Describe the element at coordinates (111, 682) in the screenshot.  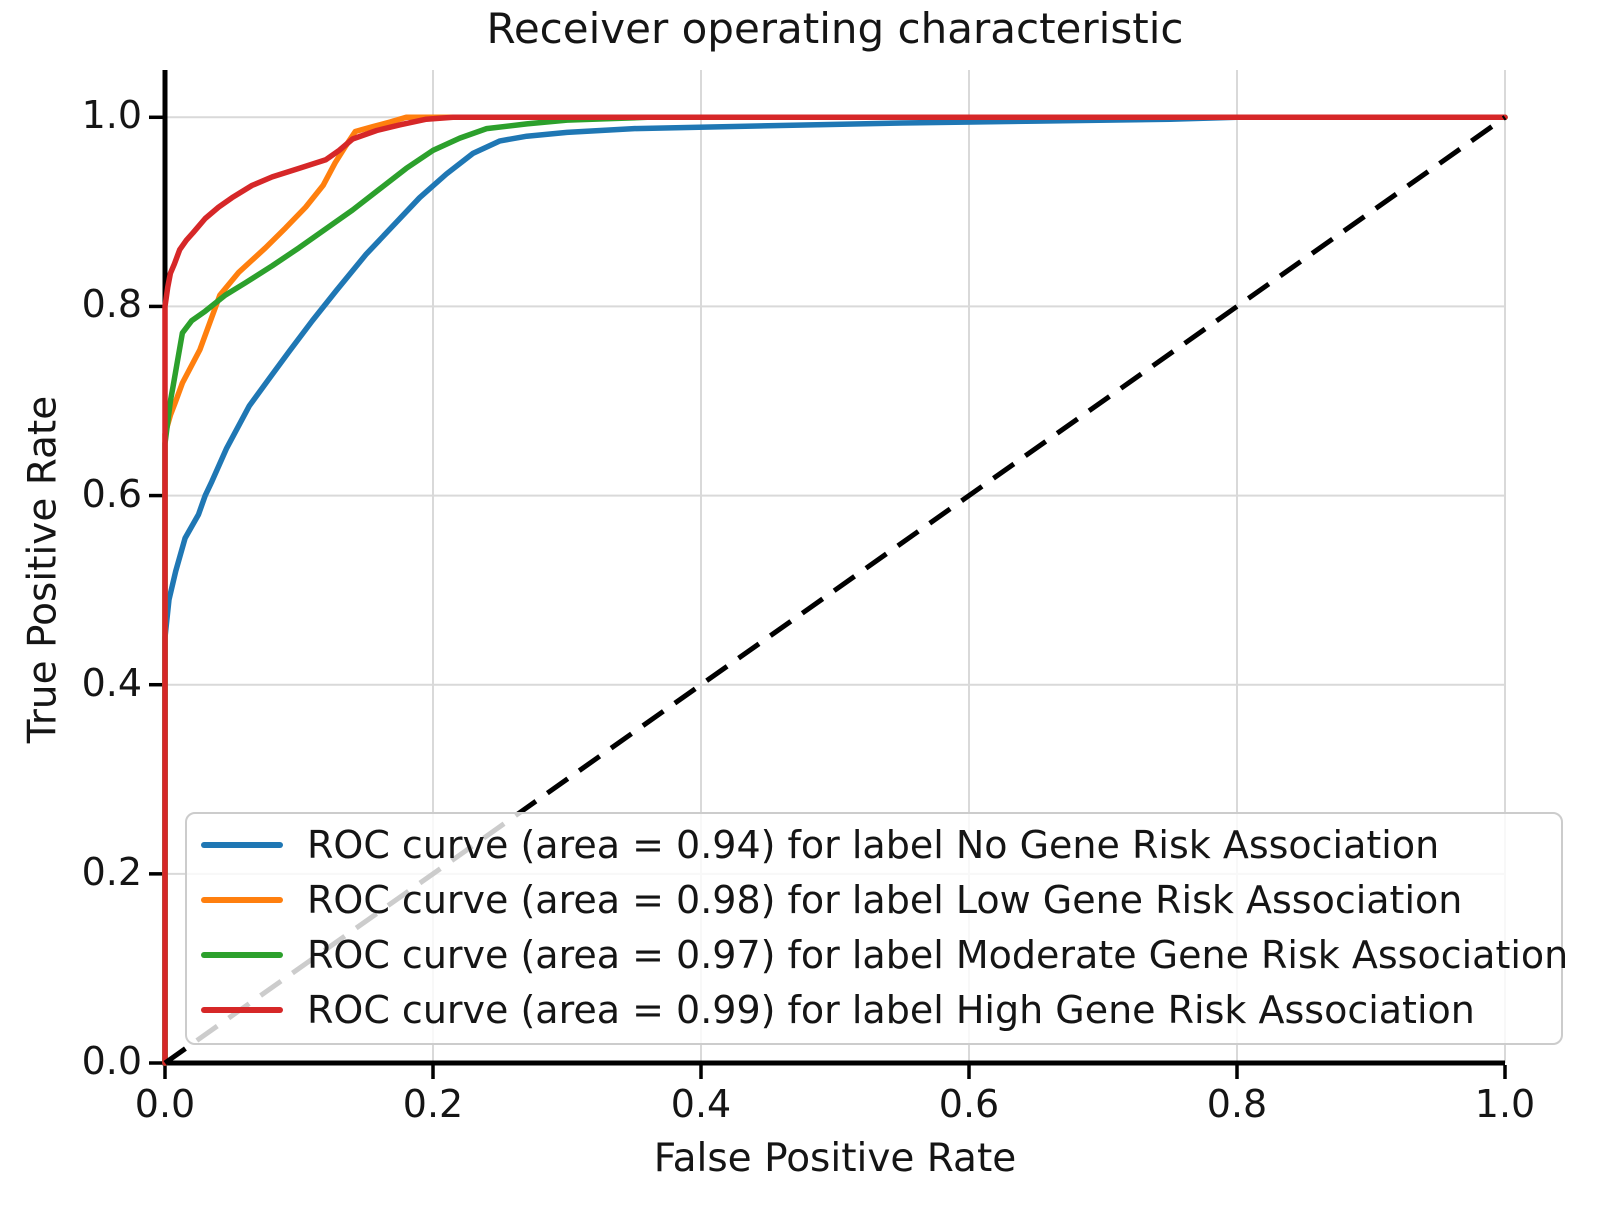
I see `y-tick-label: 0.4` at that location.